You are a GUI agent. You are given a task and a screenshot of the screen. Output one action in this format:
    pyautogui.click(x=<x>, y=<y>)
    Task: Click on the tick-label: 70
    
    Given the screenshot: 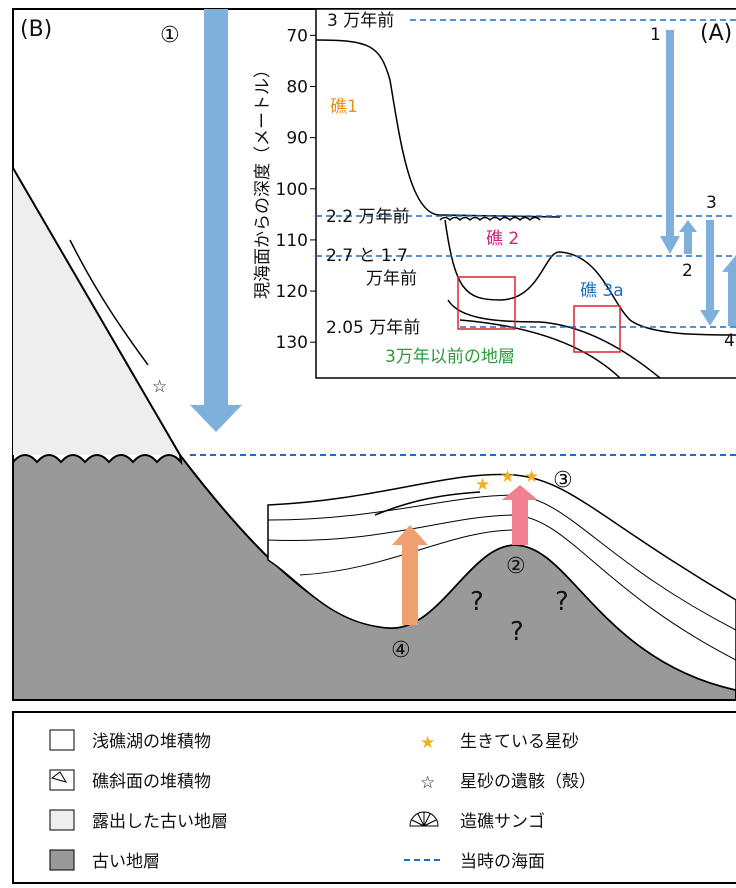 What is the action you would take?
    pyautogui.click(x=297, y=36)
    